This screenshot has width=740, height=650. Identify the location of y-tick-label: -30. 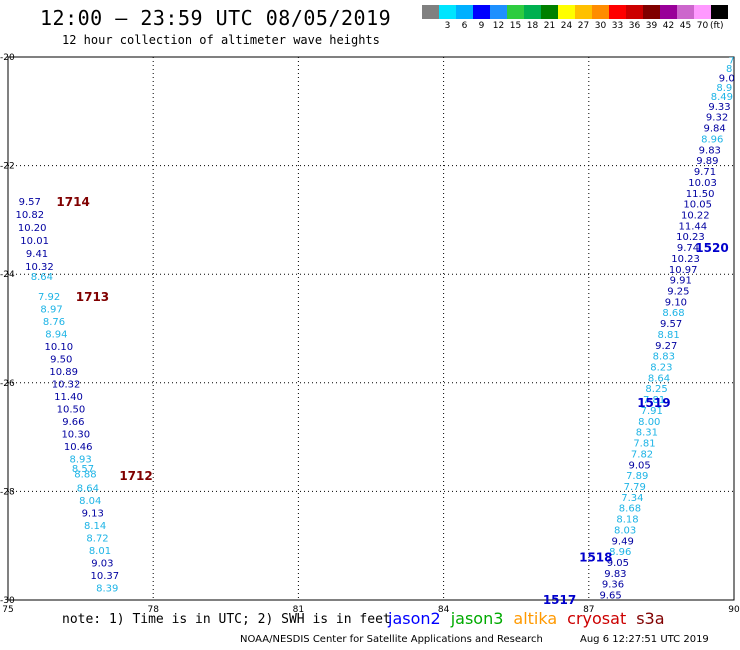
(7, 601).